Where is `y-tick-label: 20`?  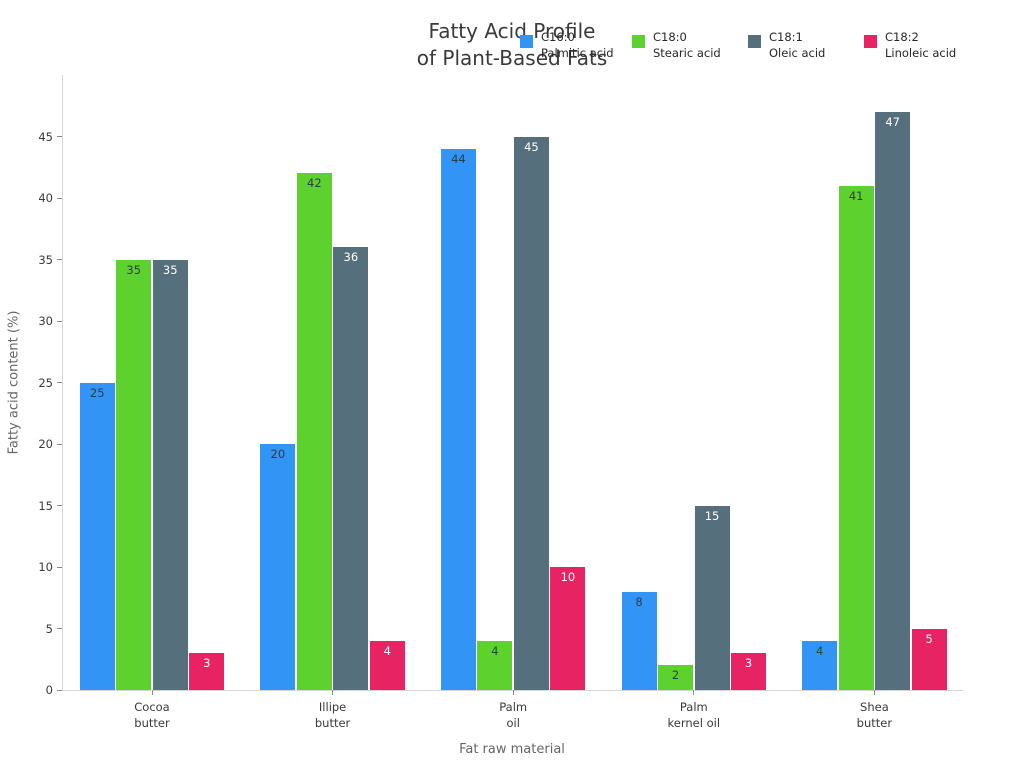
y-tick-label: 20 is located at coordinates (45, 444).